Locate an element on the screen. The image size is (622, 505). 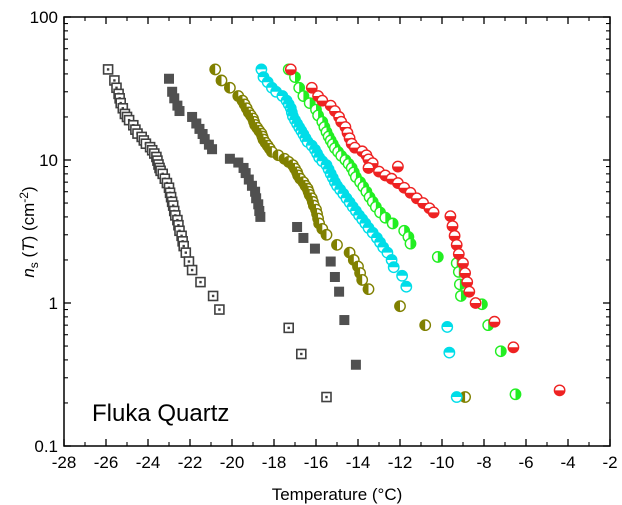
x-tick-label: -8 is located at coordinates (483, 462).